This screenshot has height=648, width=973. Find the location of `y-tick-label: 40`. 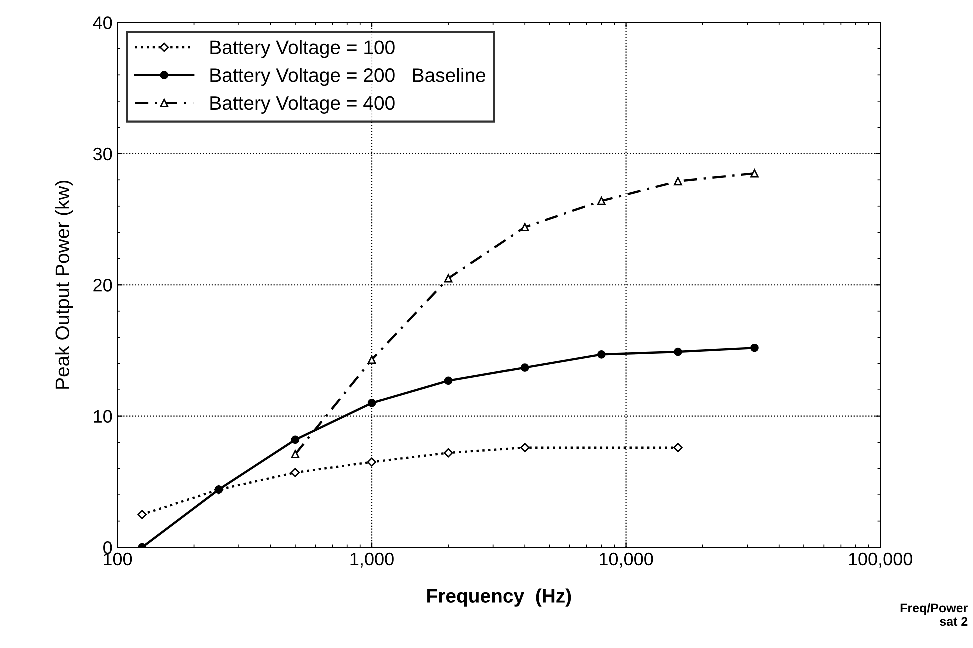

y-tick-label: 40 is located at coordinates (102, 23).